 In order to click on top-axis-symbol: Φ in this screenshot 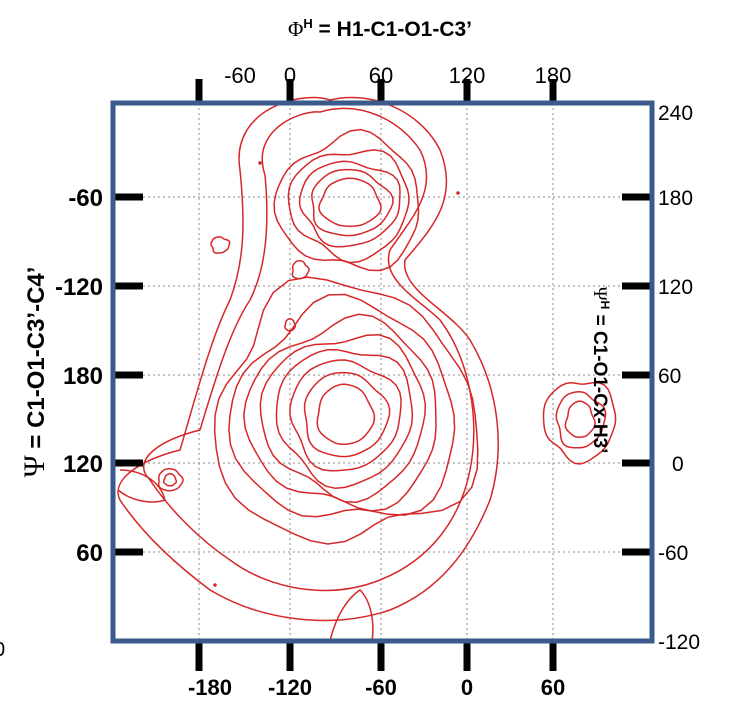, I will do `click(295, 29)`.